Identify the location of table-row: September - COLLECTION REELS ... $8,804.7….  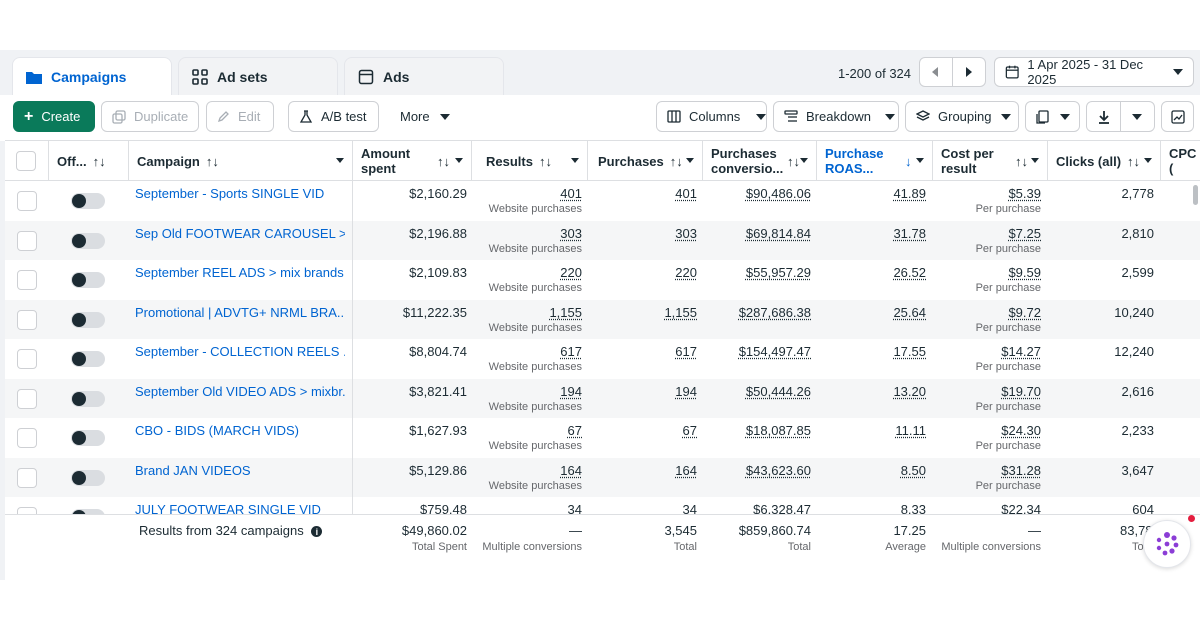
(602, 359).